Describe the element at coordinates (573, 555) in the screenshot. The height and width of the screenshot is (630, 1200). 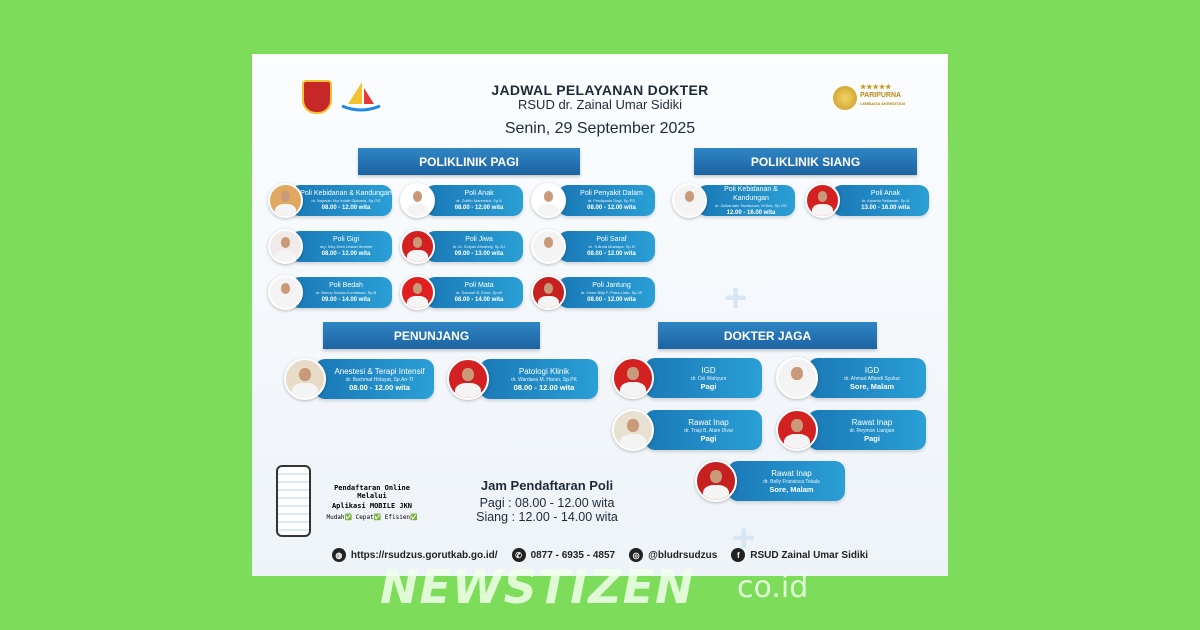
I see `phone-number: 0877 - 6935 - 4857` at that location.